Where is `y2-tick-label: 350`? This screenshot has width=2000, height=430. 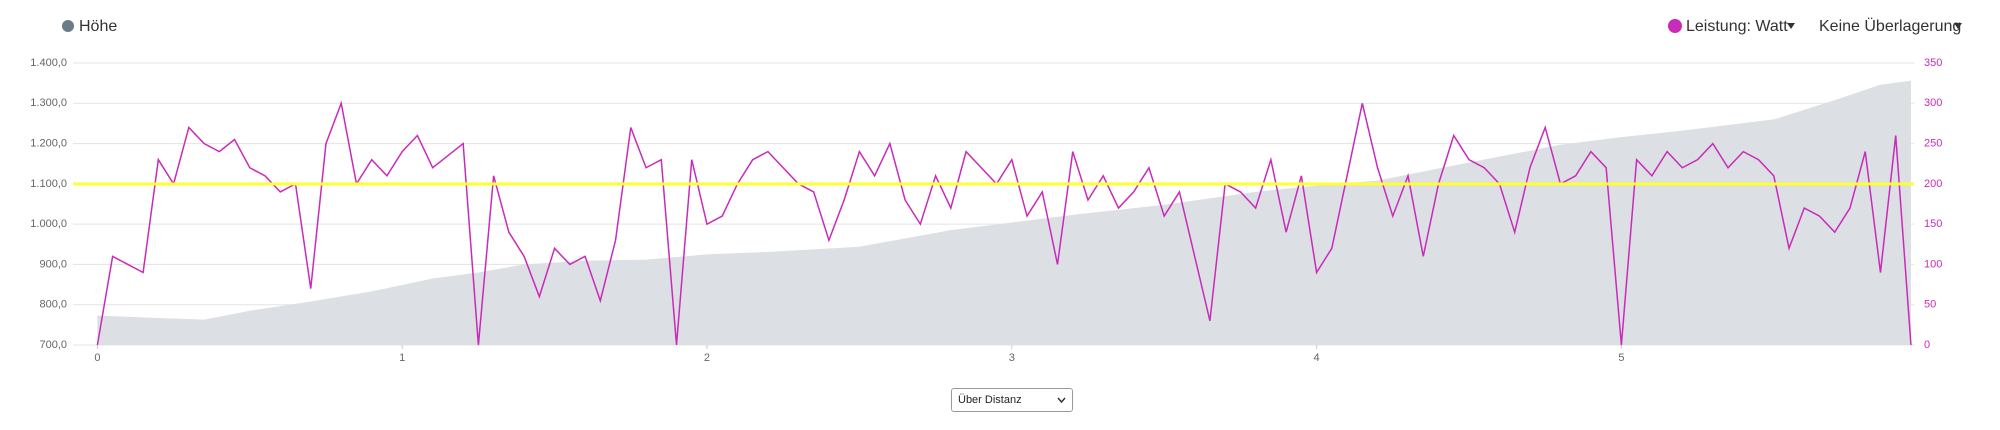 y2-tick-label: 350 is located at coordinates (1933, 63).